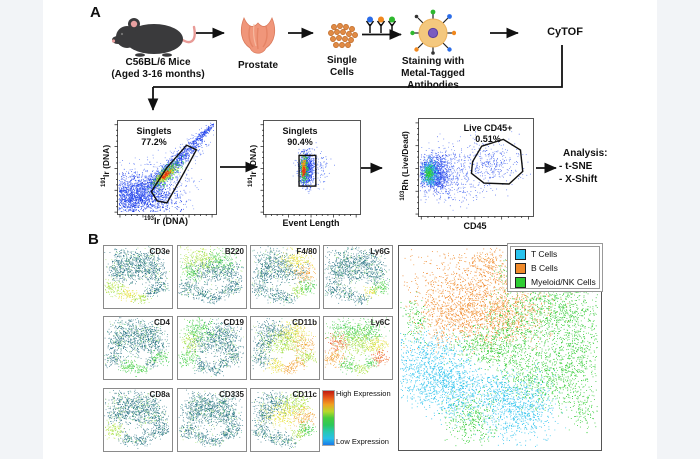 This screenshot has width=700, height=459. I want to click on flow-plot-2-xlabel: Event Length, so click(311, 223).